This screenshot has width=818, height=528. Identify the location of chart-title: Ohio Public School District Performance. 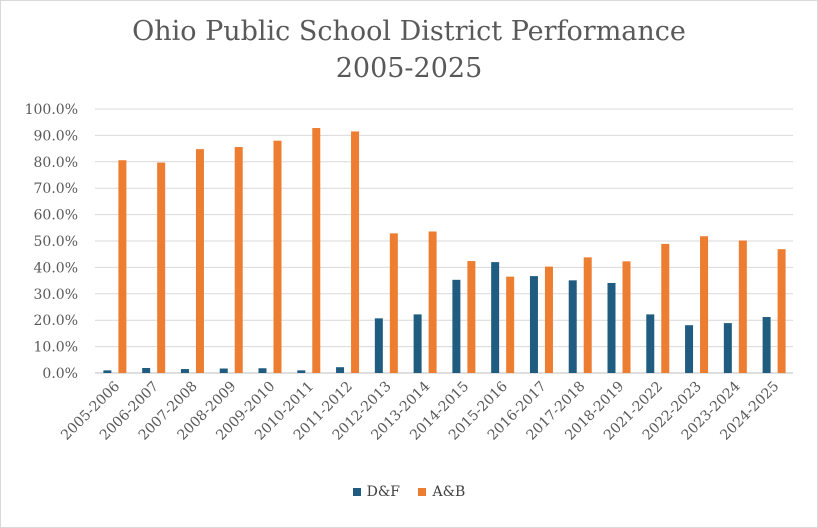
(409, 31).